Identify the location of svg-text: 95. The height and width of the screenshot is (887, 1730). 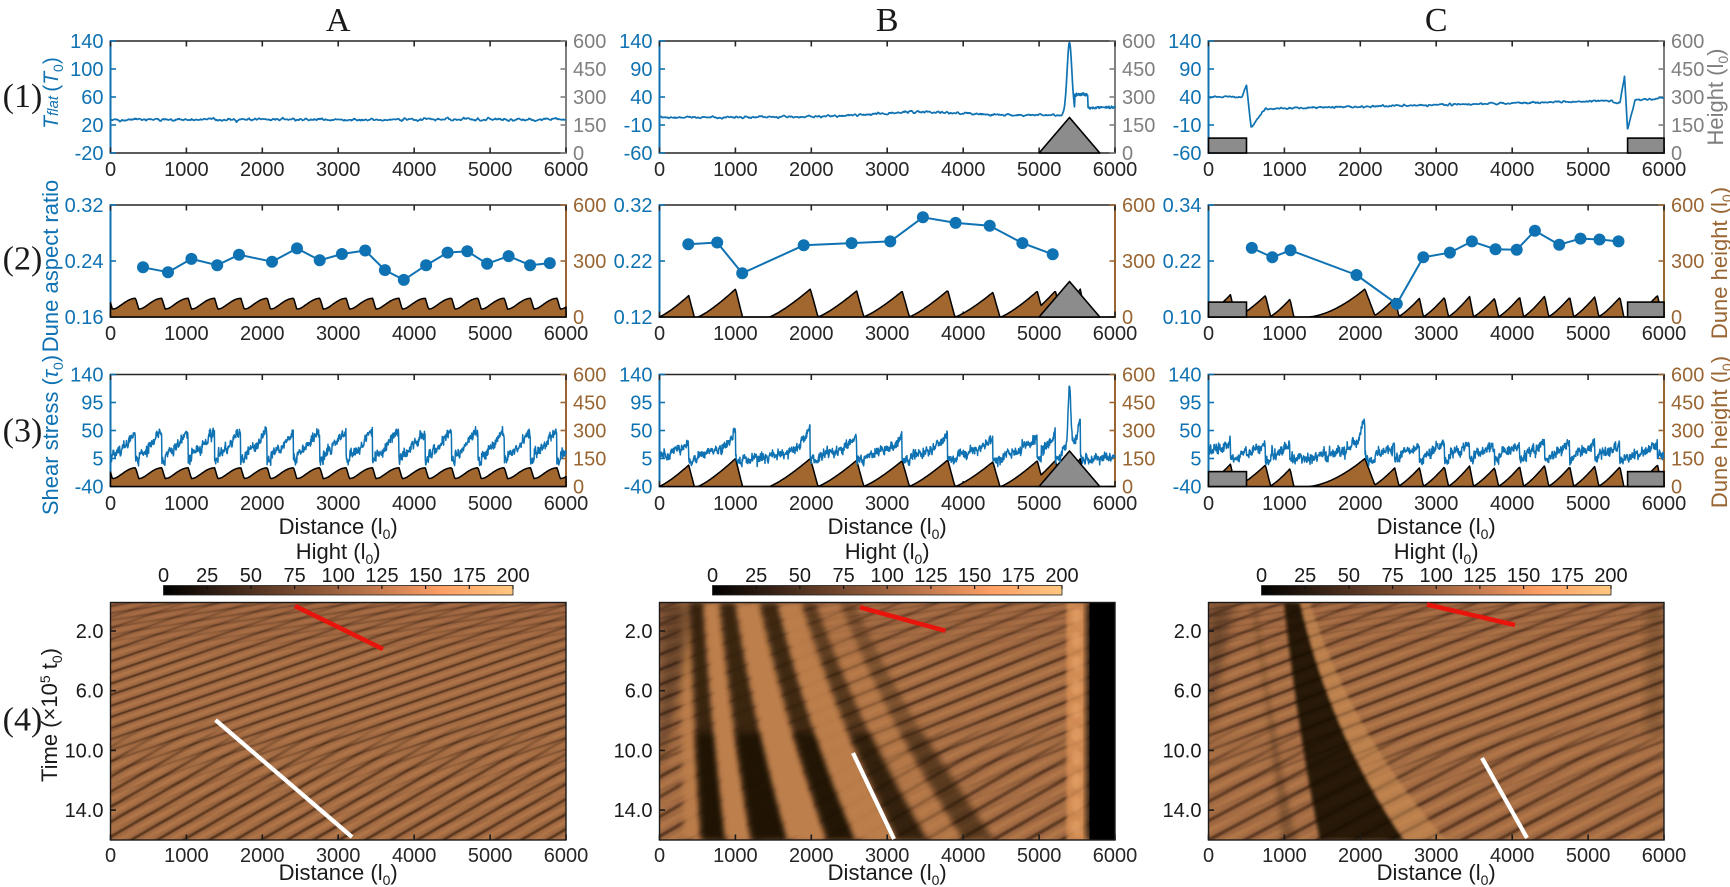
(641, 404).